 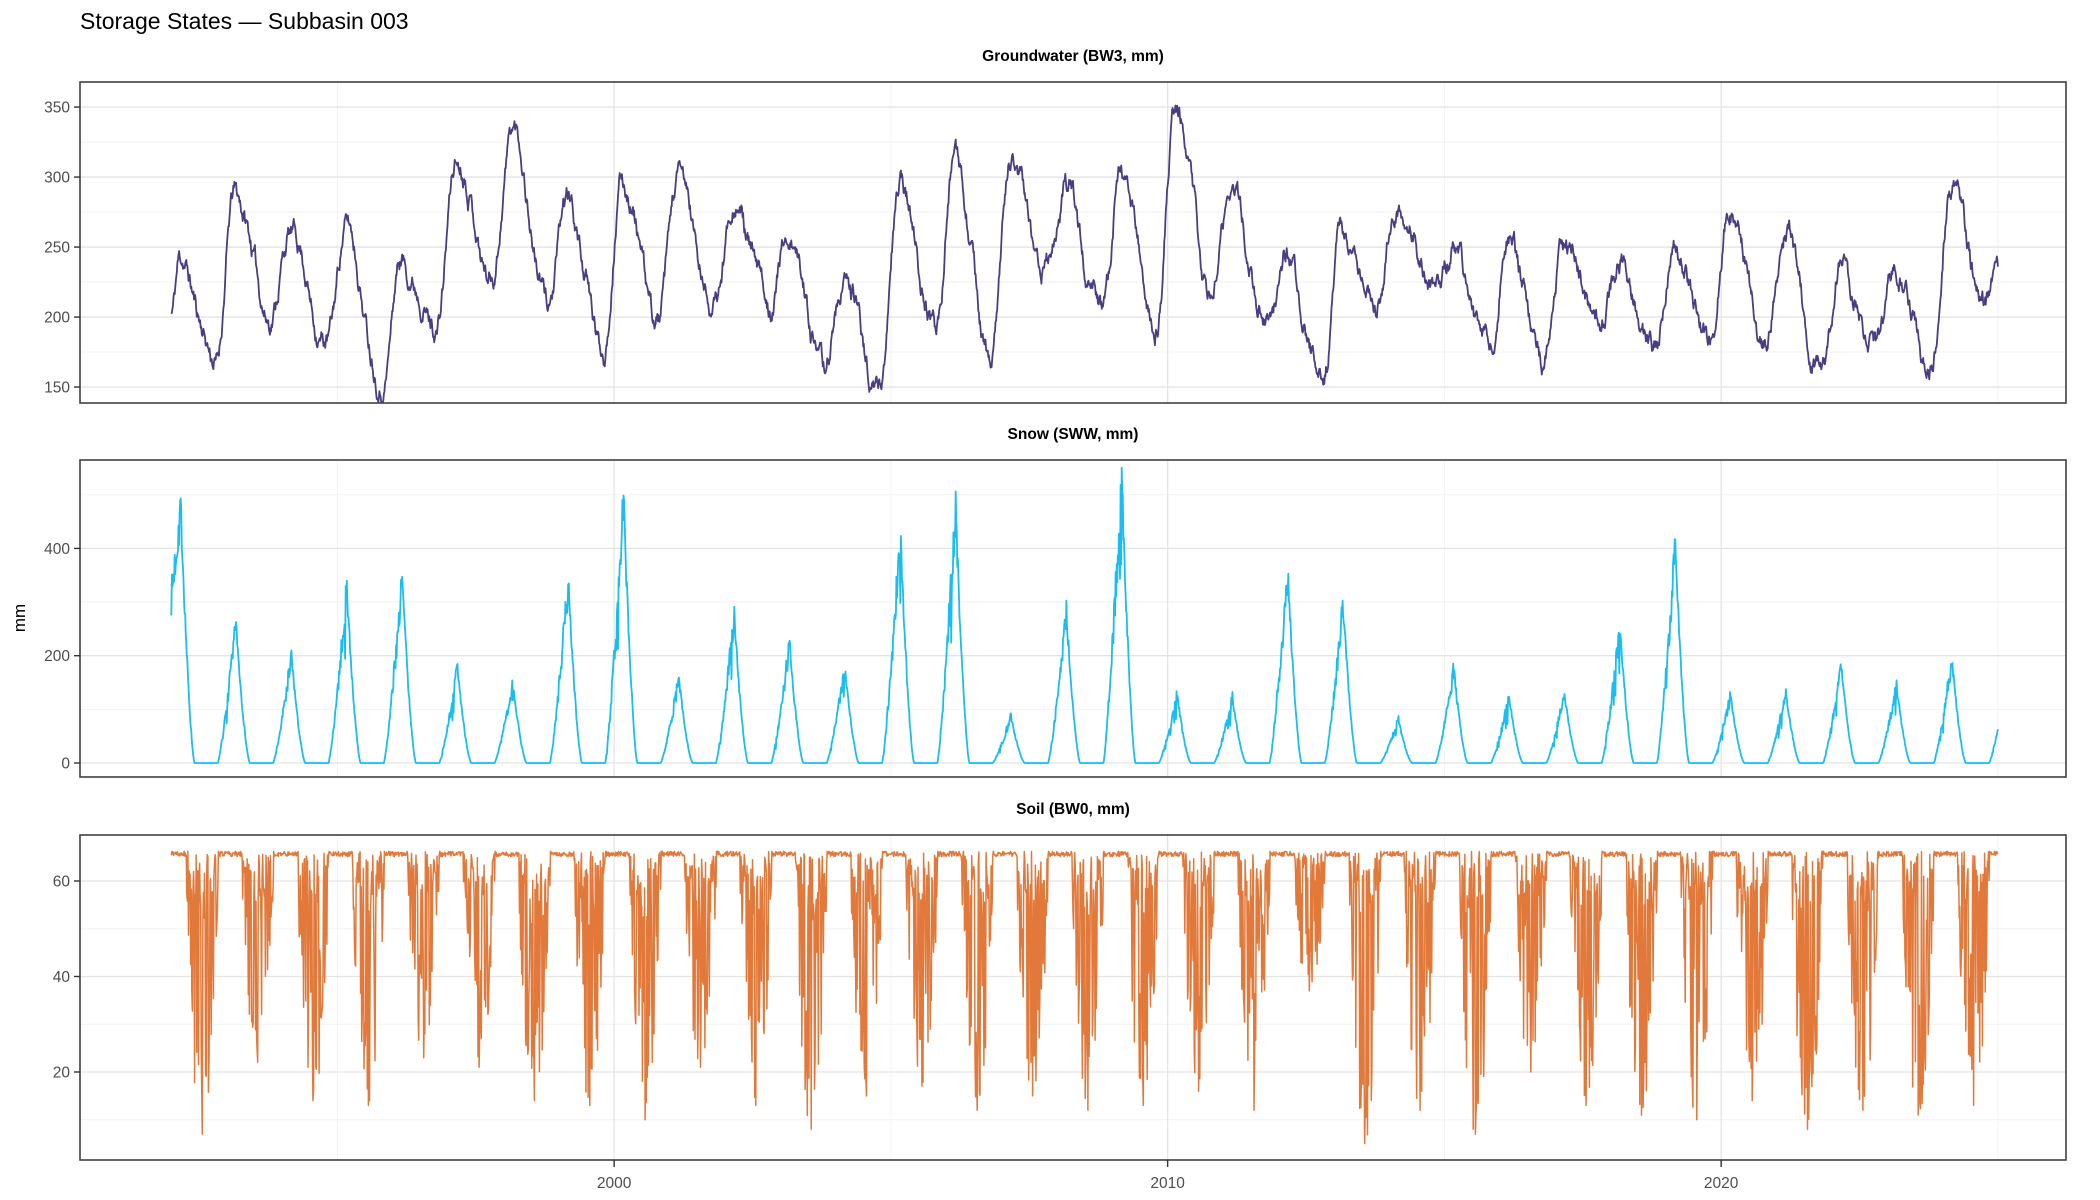 What do you see at coordinates (19, 618) in the screenshot?
I see `y-axis-title: mm` at bounding box center [19, 618].